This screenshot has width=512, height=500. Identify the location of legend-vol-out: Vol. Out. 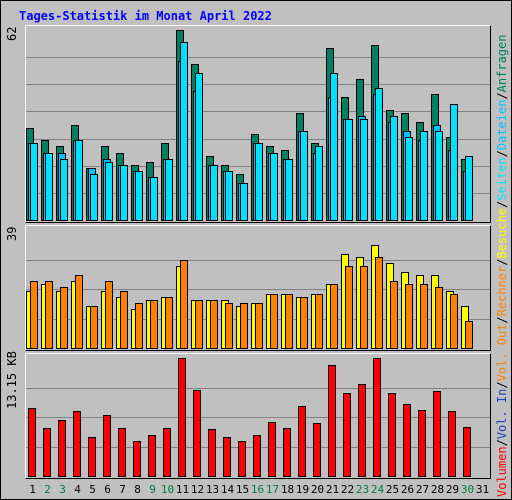
(502, 352).